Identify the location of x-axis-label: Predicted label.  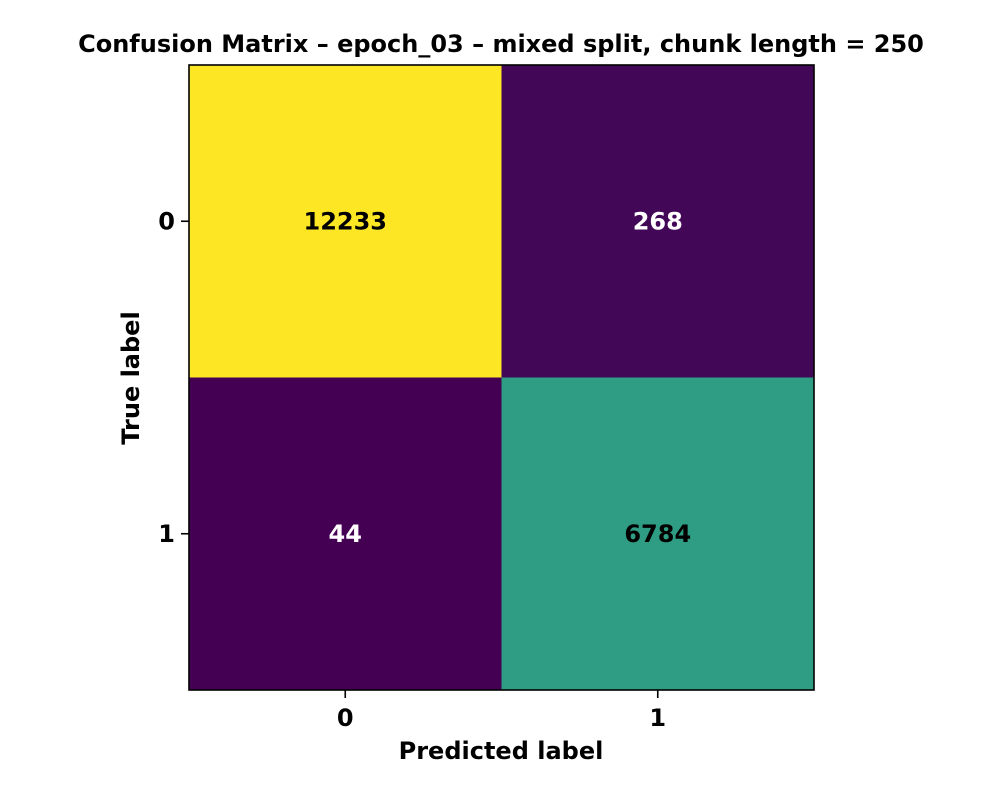
(501, 751).